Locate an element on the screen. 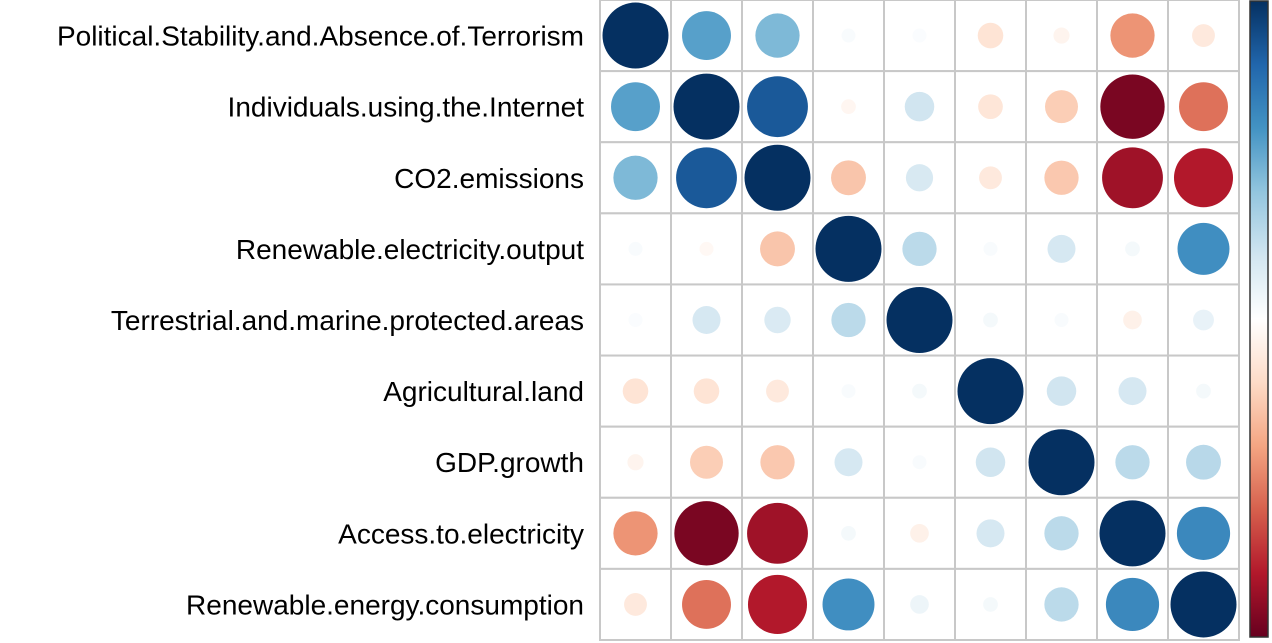 Image resolution: width=1272 pixels, height=643 pixels. row-label: Renewable.energy.consumption is located at coordinates (385, 604).